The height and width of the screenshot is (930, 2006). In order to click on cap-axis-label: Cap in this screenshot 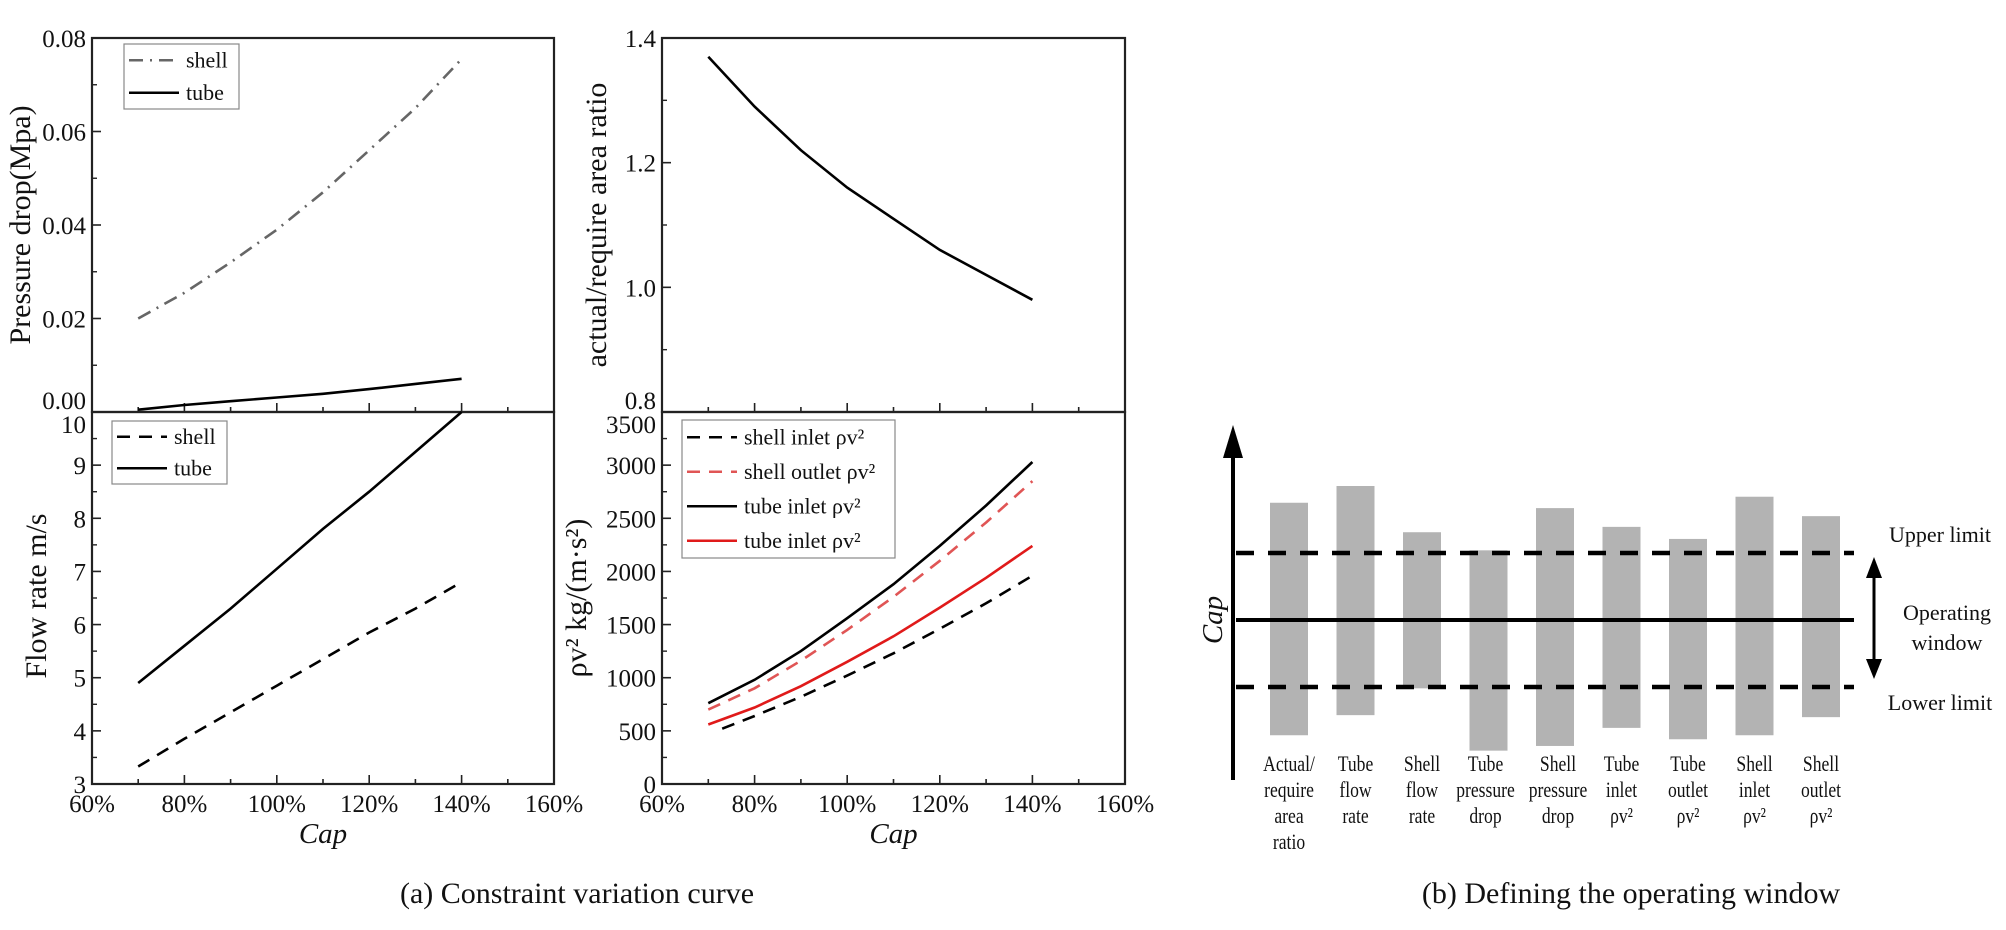, I will do `click(1213, 620)`.